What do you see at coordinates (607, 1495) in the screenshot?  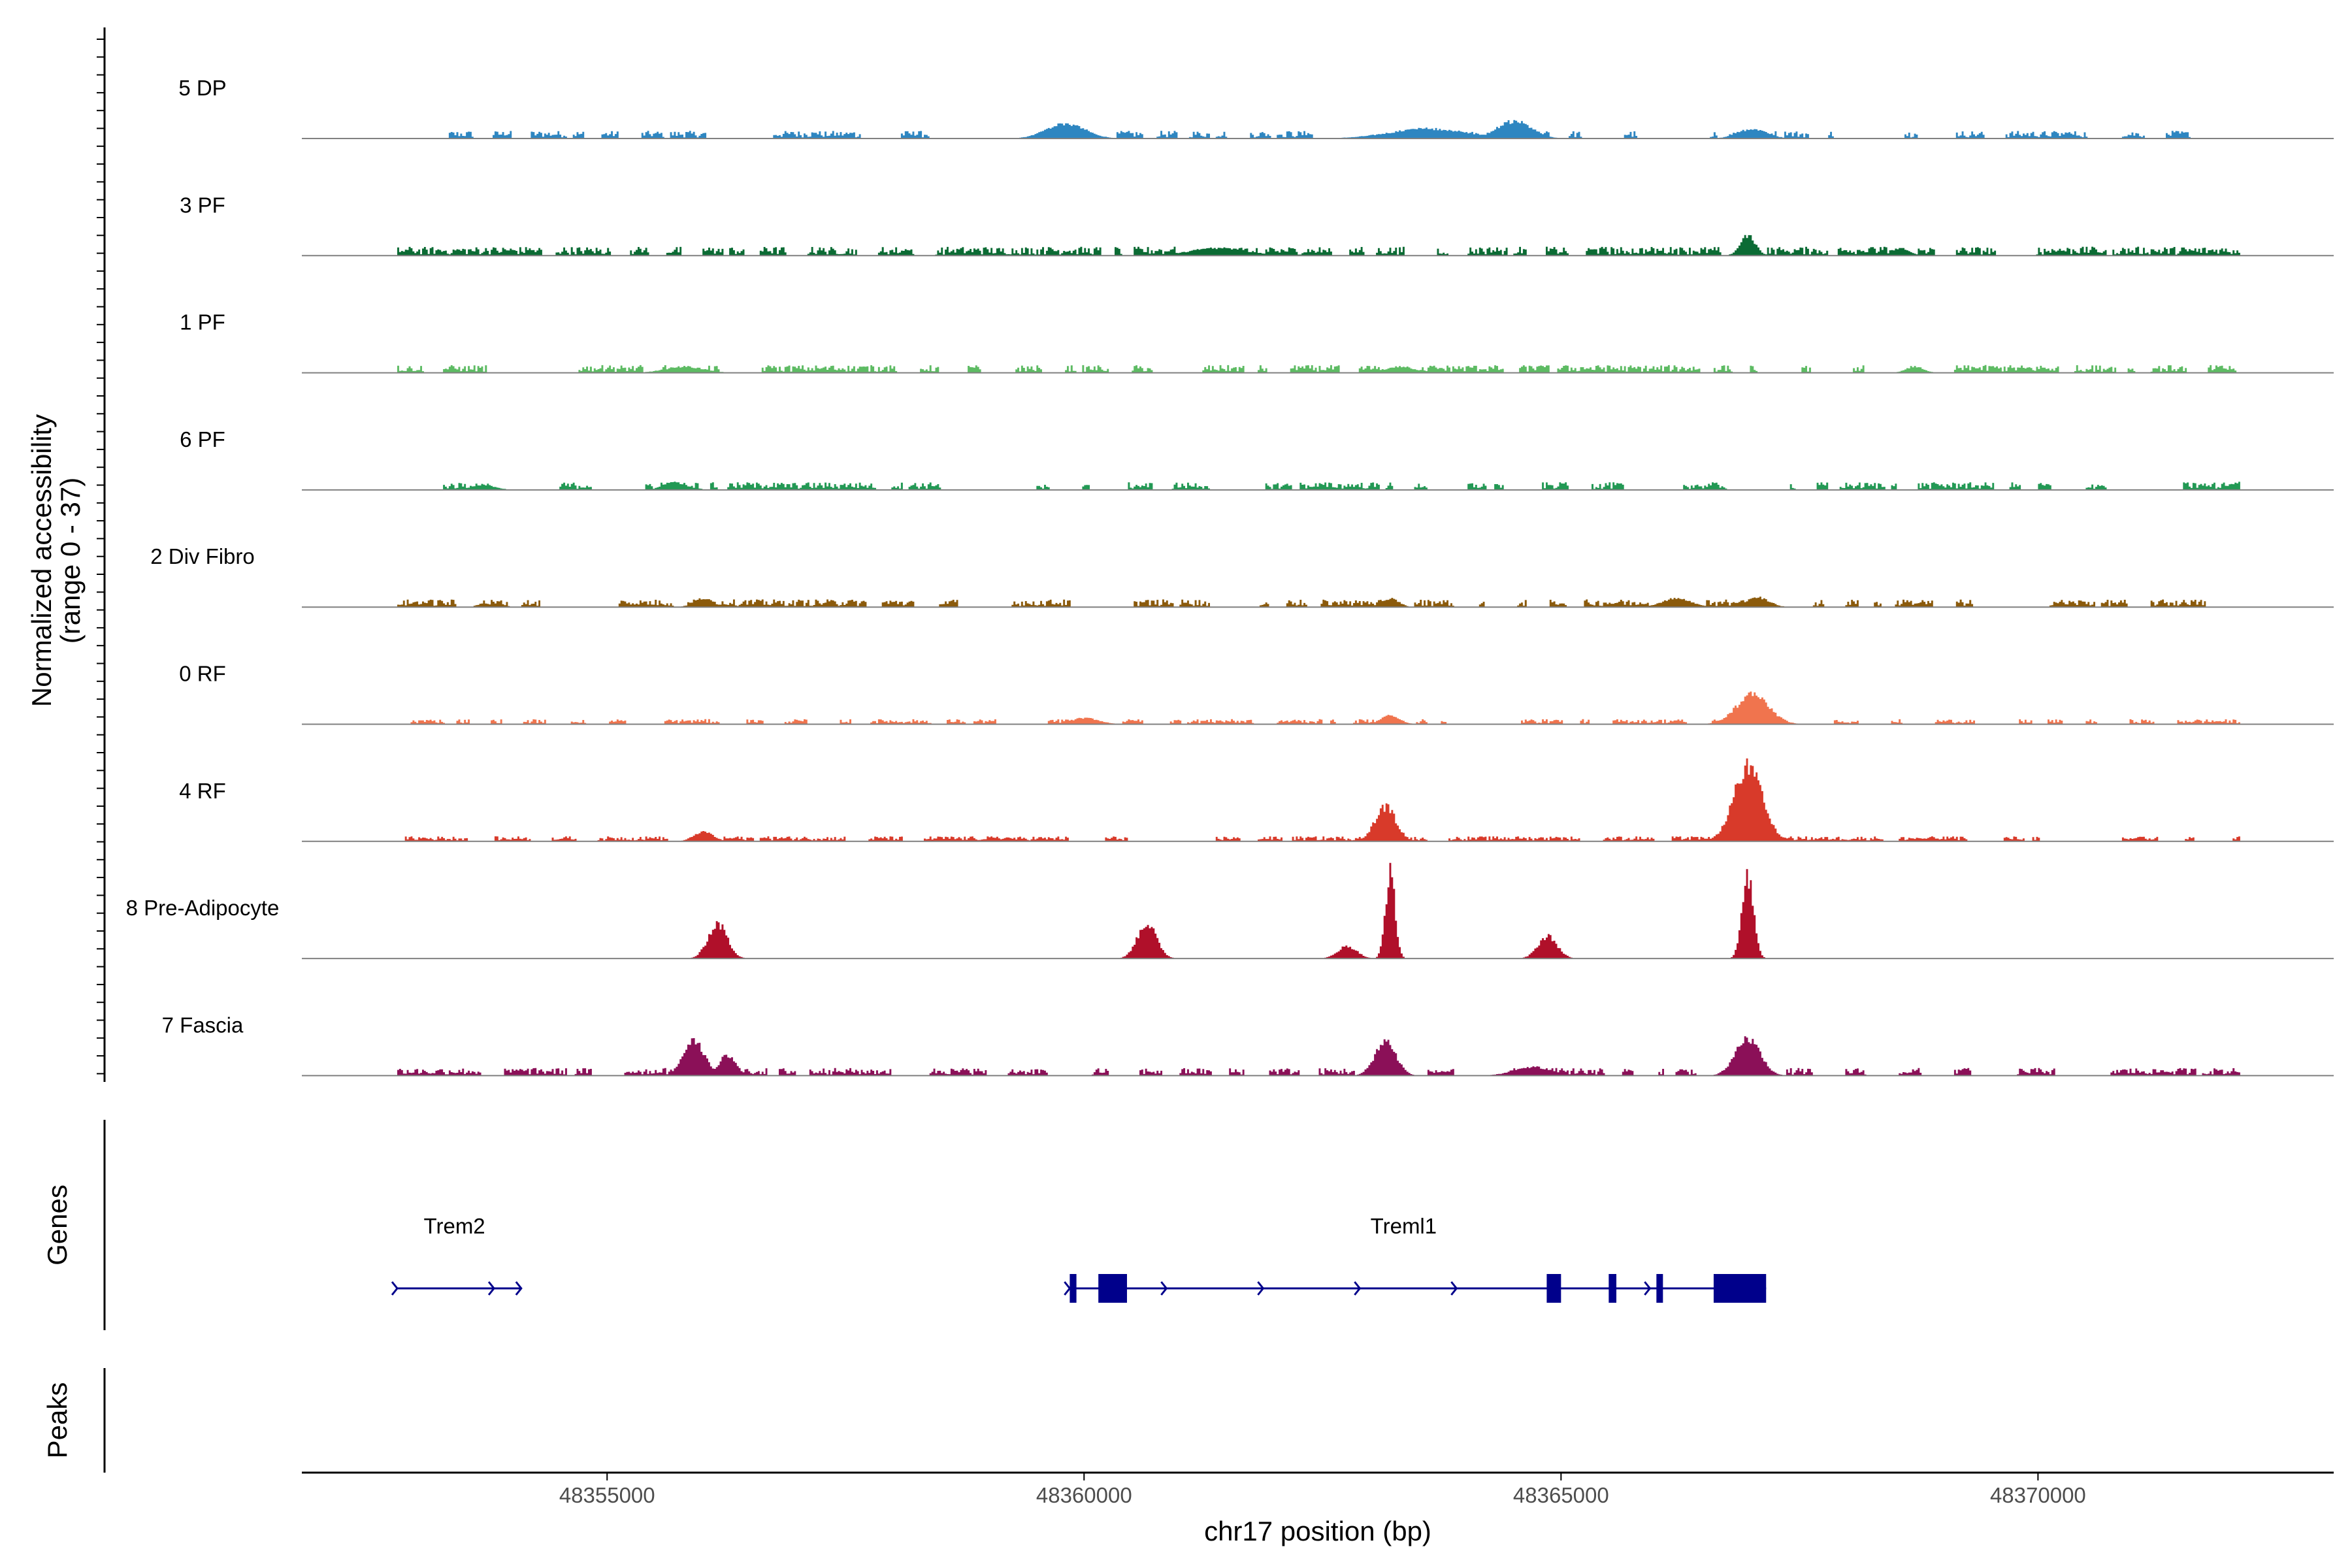 I see `x-tick-label: 48355000` at bounding box center [607, 1495].